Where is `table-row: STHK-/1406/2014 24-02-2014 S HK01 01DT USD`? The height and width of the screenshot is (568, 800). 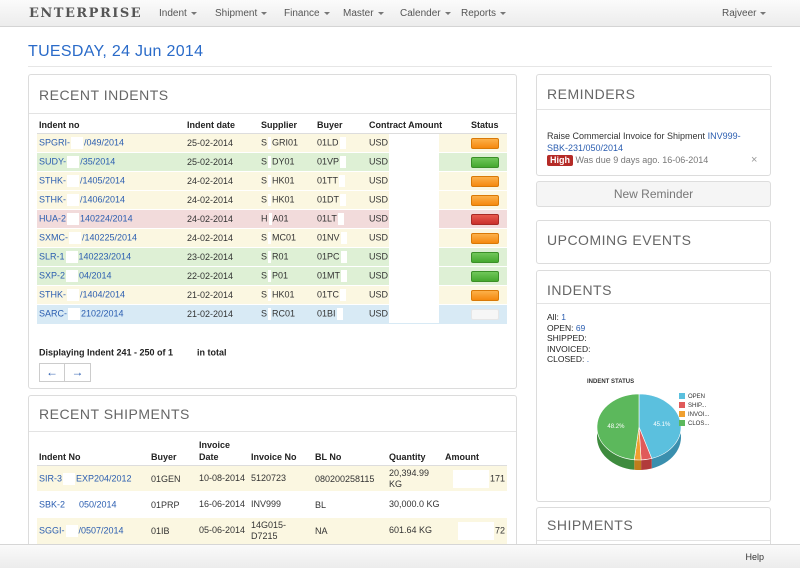
table-row: STHK-/1406/2014 24-02-2014 S HK01 01DT USD is located at coordinates (272, 200).